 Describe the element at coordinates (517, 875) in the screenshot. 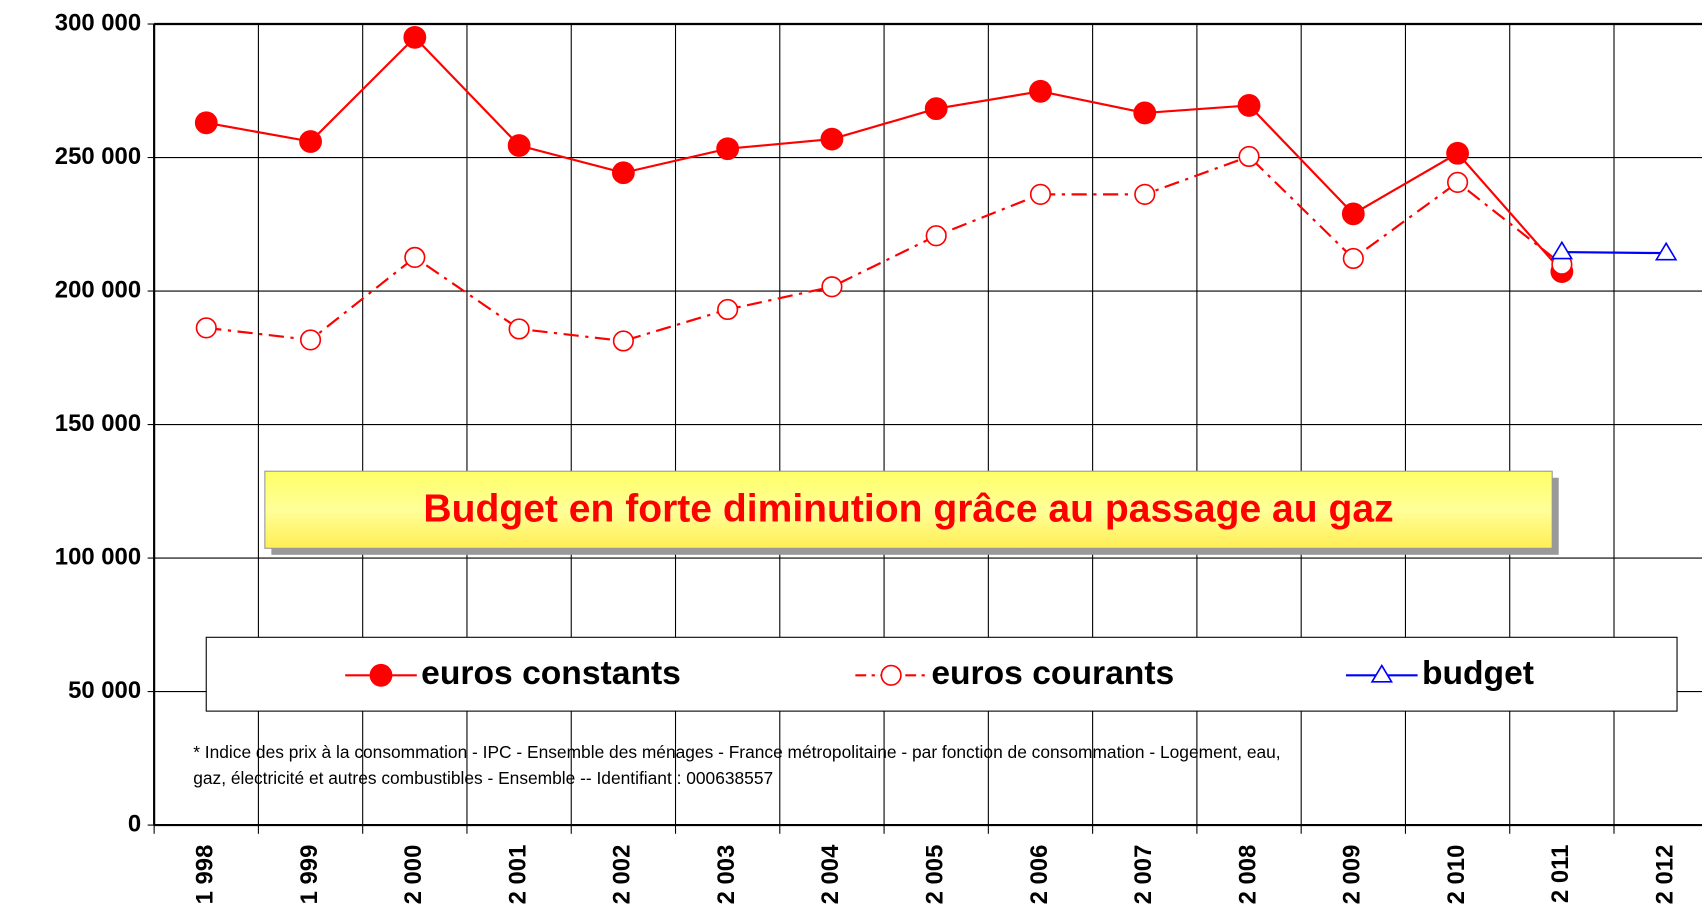

I see `x-tick-label: 2 001` at that location.